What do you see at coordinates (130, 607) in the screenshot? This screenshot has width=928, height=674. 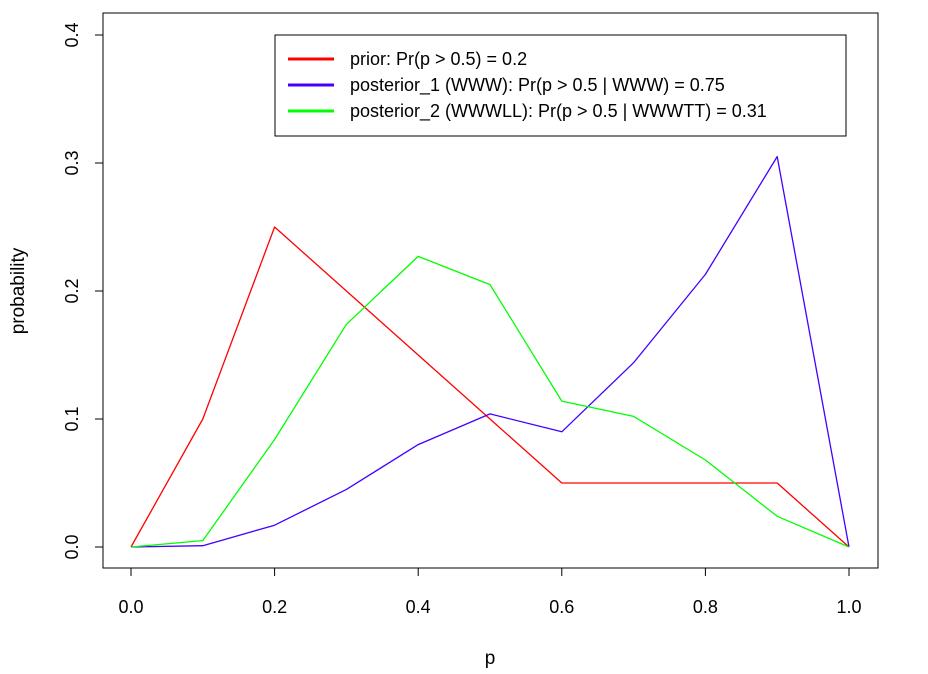 I see `x-tick-label: 0.0` at bounding box center [130, 607].